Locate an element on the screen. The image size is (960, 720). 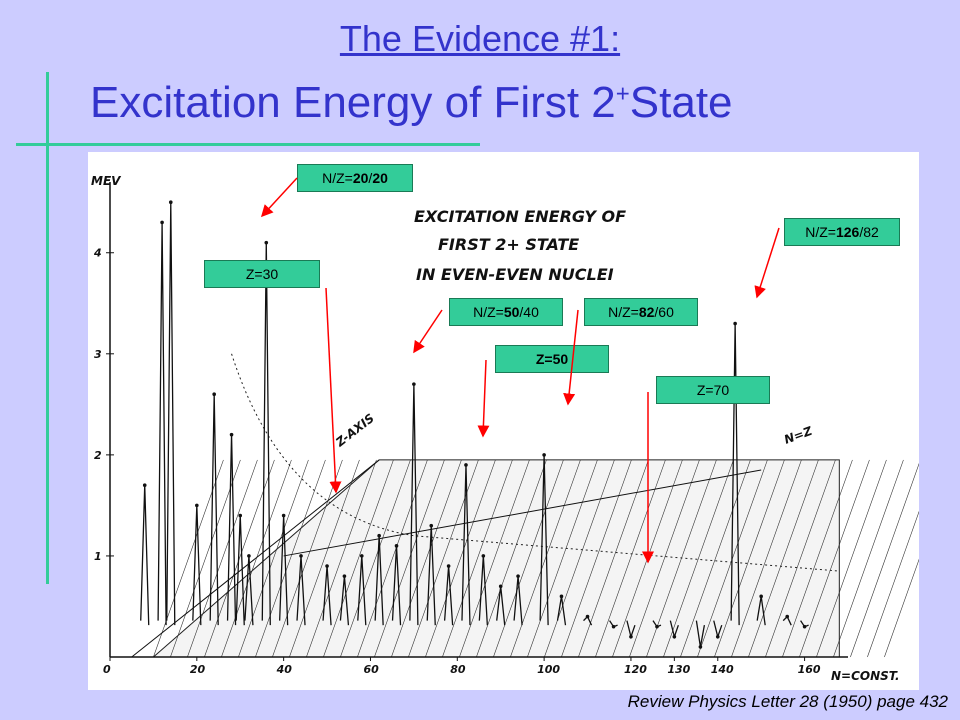
chart-title-2: FIRST 2+ STATE is located at coordinates (508, 244).